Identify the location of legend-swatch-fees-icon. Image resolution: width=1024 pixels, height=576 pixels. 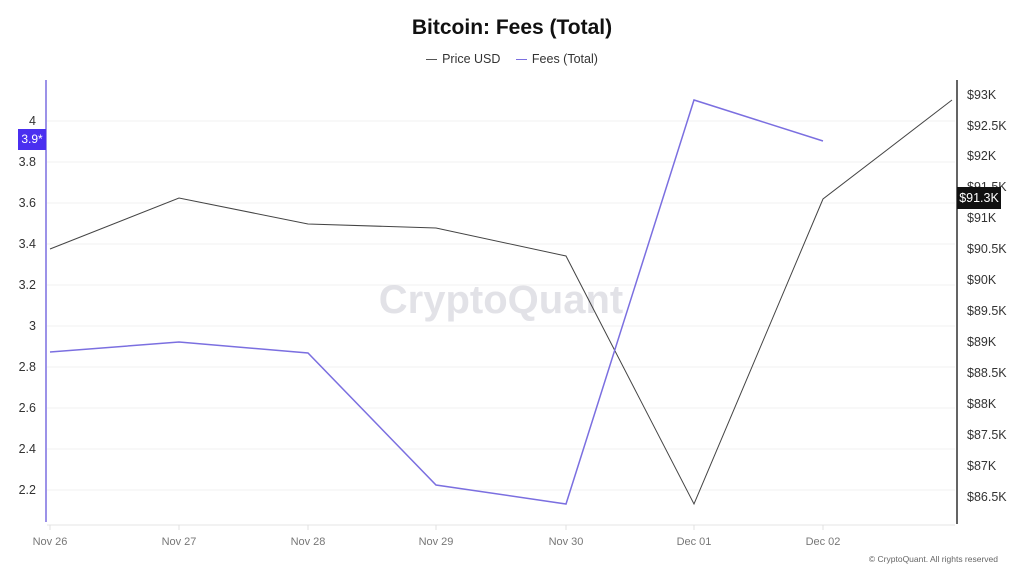
(521, 59).